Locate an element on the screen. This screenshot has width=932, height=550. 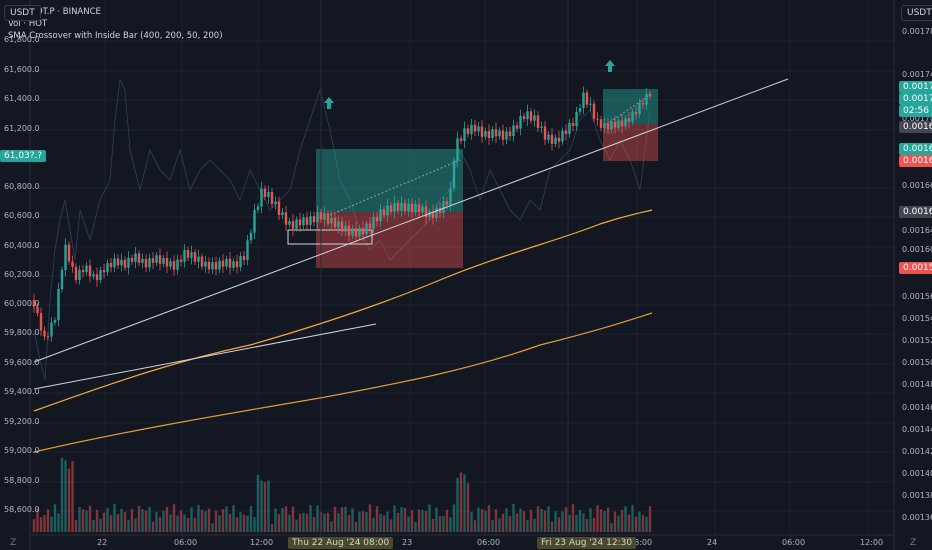
time-tick: 22 is located at coordinates (102, 542).